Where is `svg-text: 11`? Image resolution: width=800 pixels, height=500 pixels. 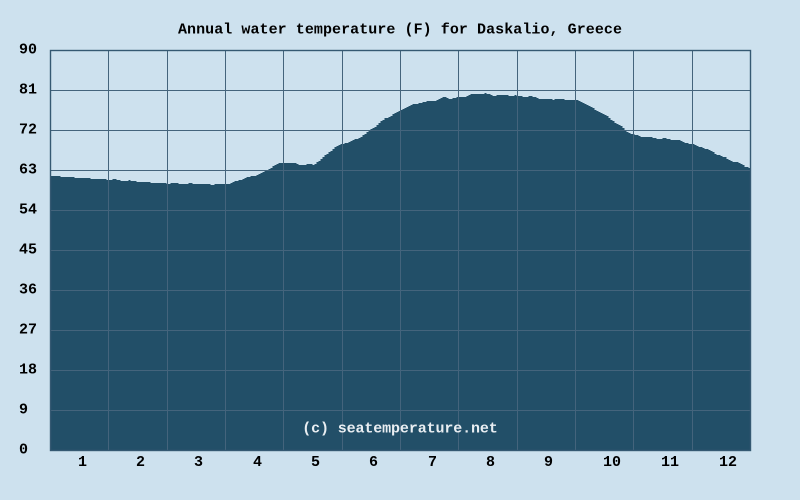
svg-text: 11 is located at coordinates (670, 462).